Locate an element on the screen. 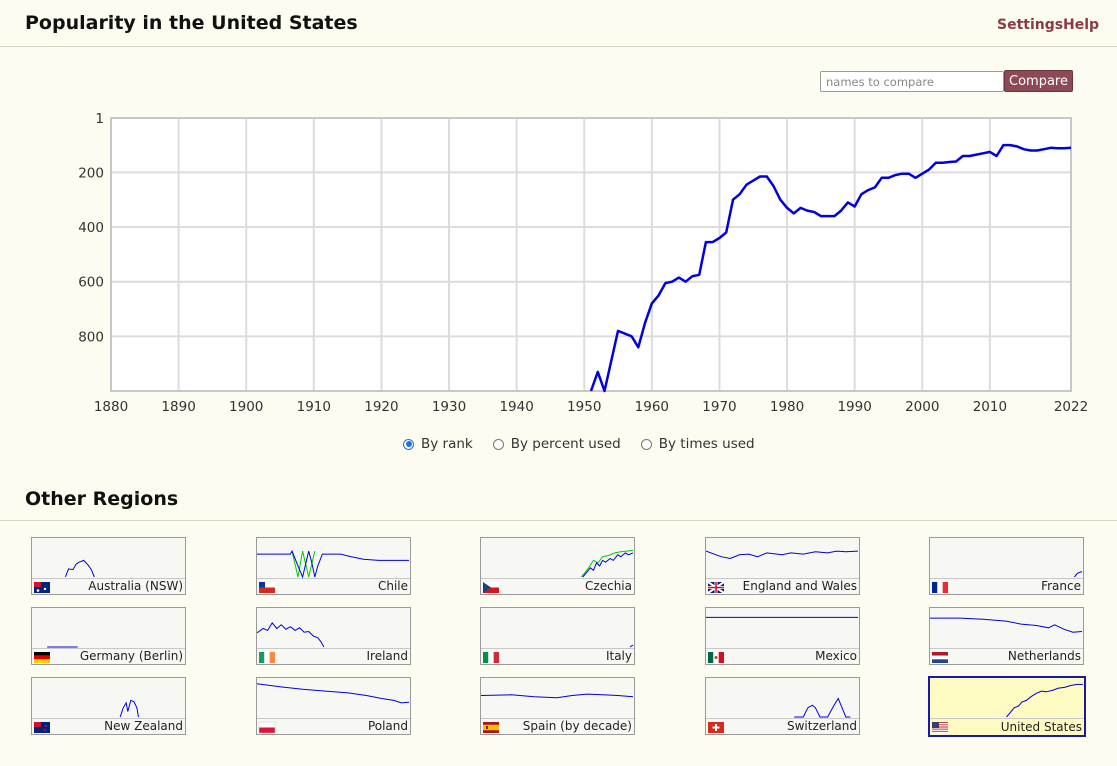 The image size is (1117, 766). compare-names-input is located at coordinates (912, 81).